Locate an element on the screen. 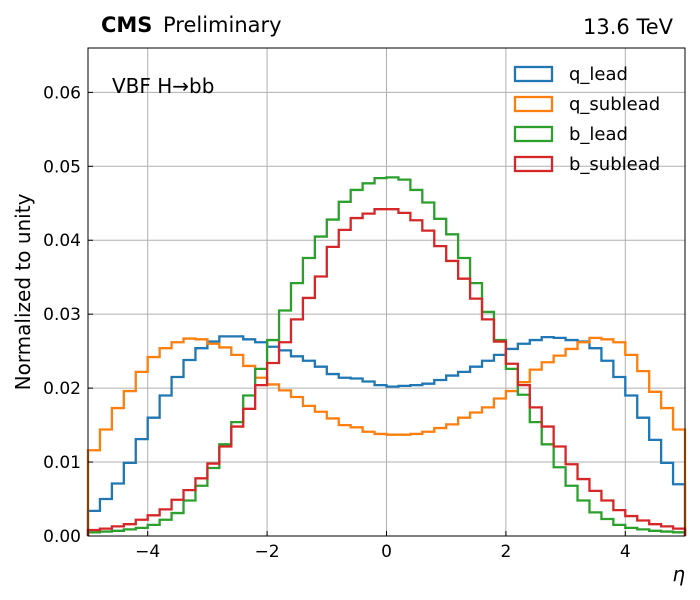  experiment-label: CMS is located at coordinates (126, 25).